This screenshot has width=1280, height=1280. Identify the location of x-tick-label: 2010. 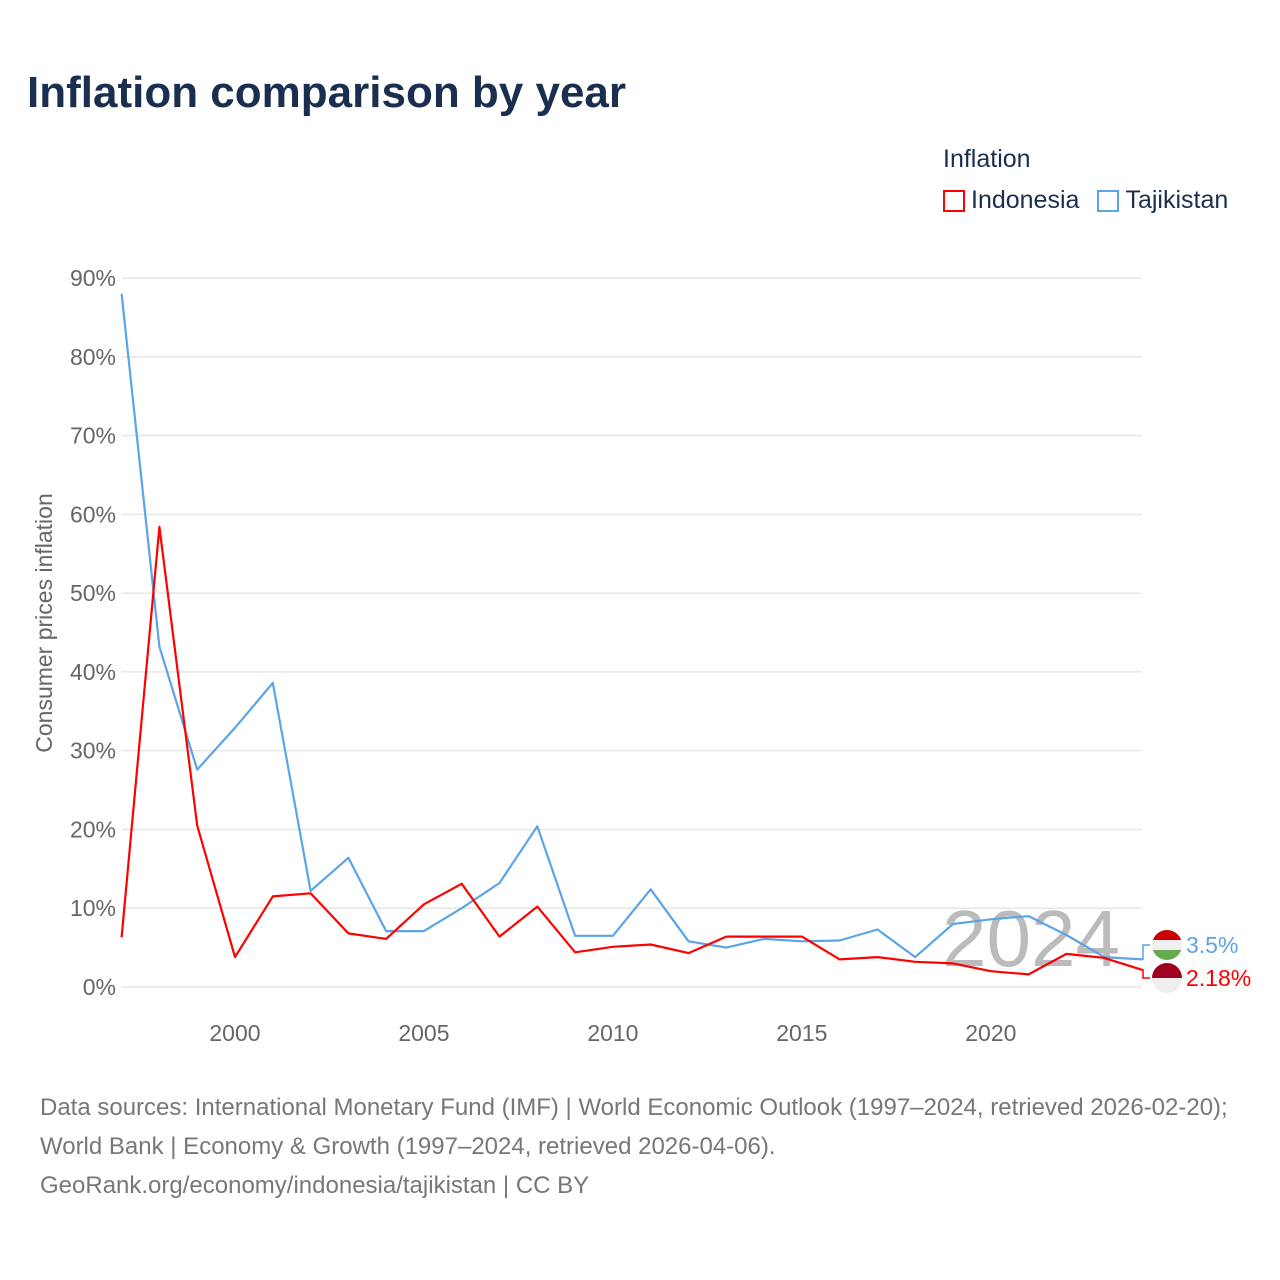
(612, 1033).